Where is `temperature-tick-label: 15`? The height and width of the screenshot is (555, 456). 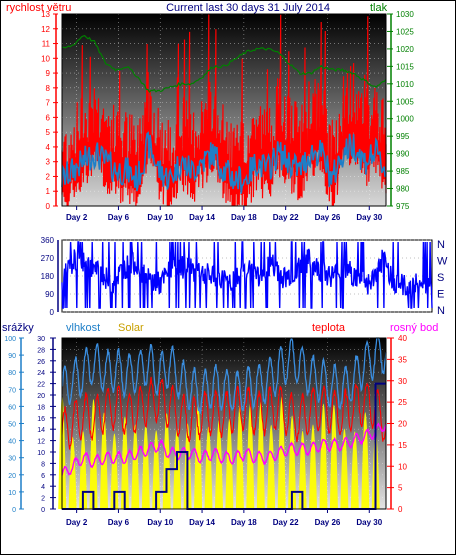 temperature-tick-label: 15 is located at coordinates (402, 445).